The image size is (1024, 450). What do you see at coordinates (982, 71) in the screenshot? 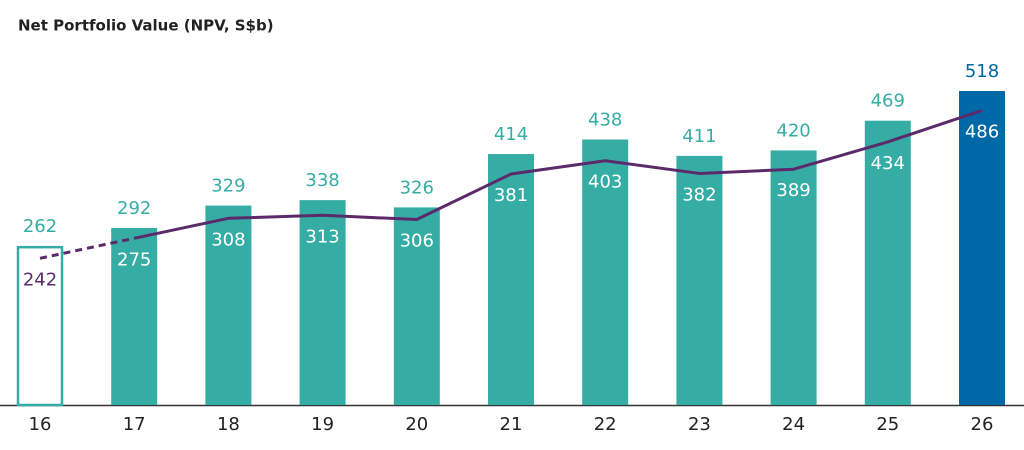
I see `bar-value-label: 518` at bounding box center [982, 71].